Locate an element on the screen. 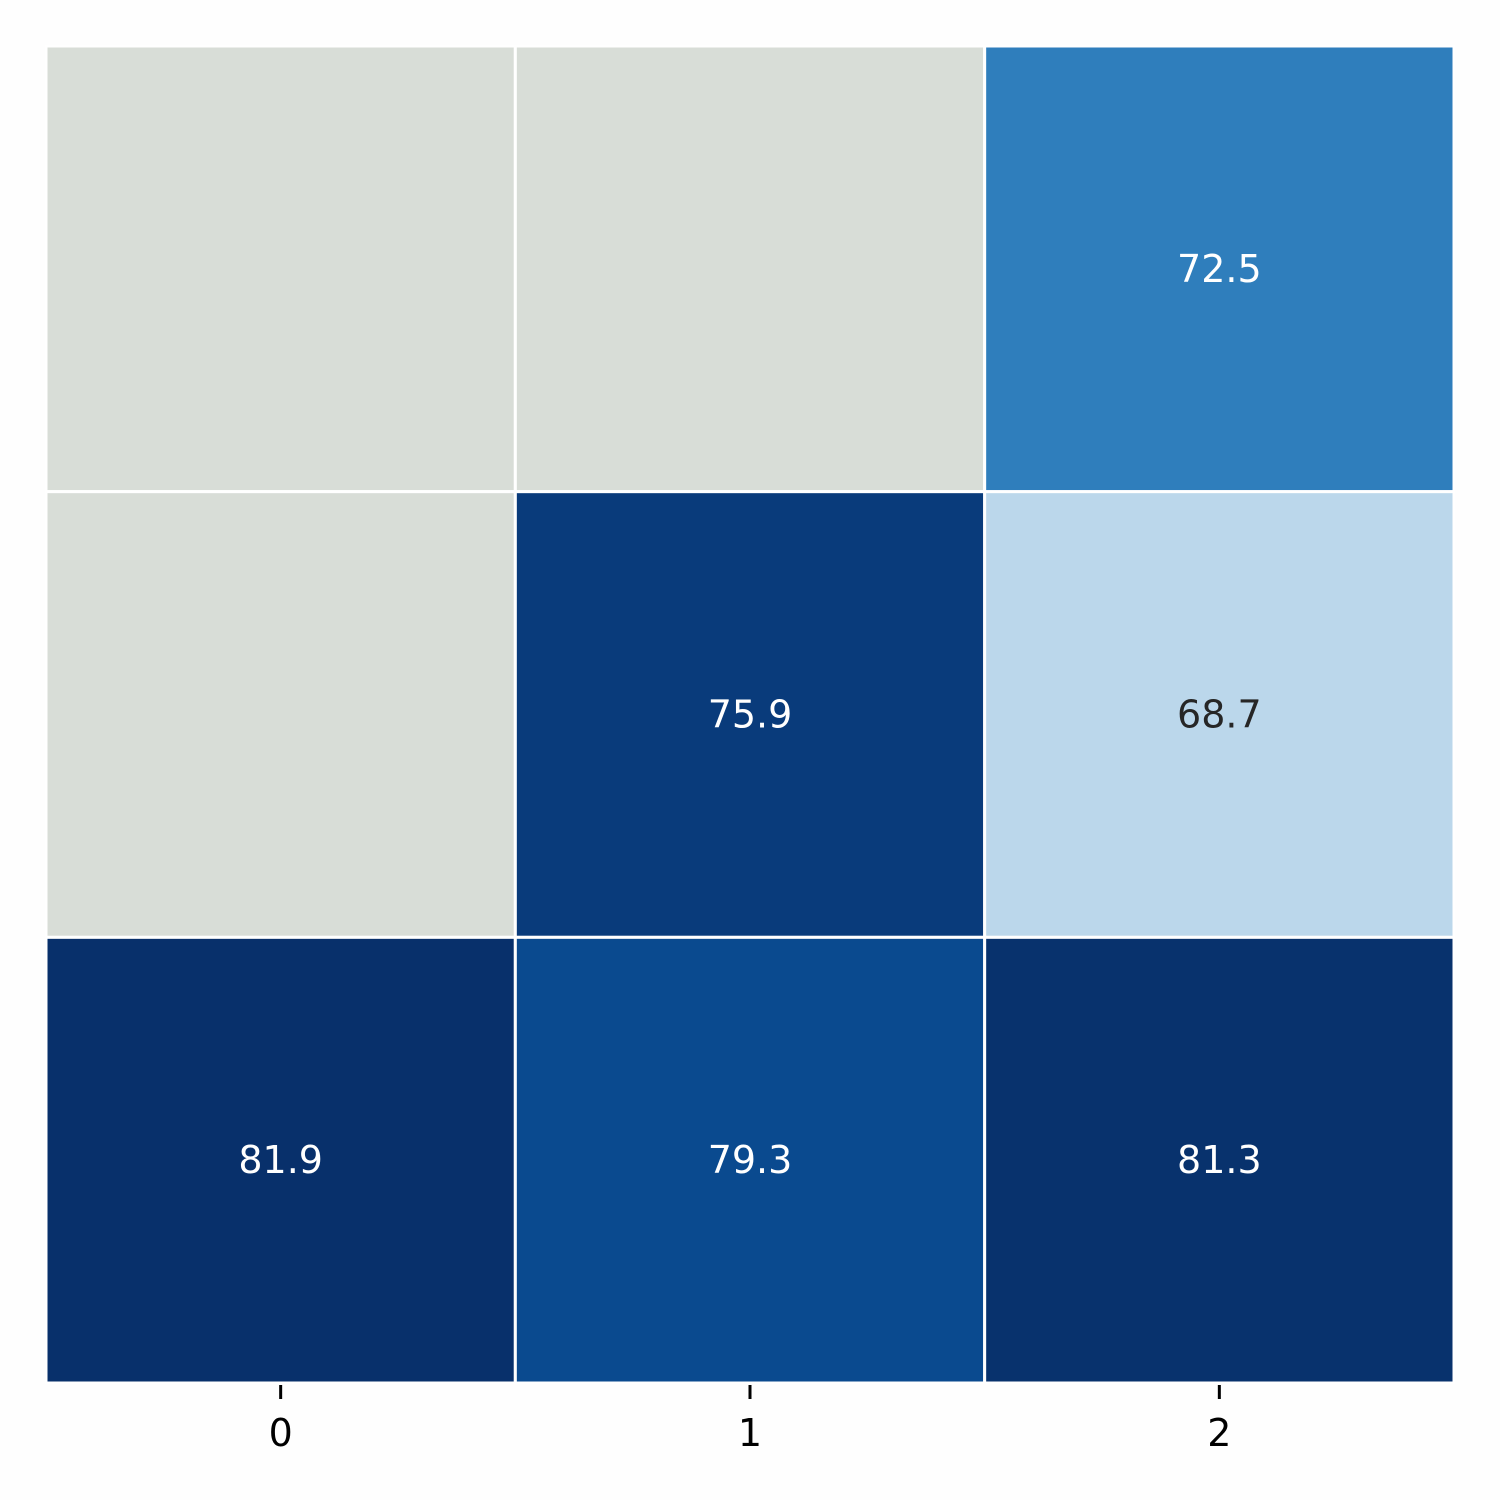 The image size is (1500, 1500). cell-value-label: 72.5 is located at coordinates (1219, 269).